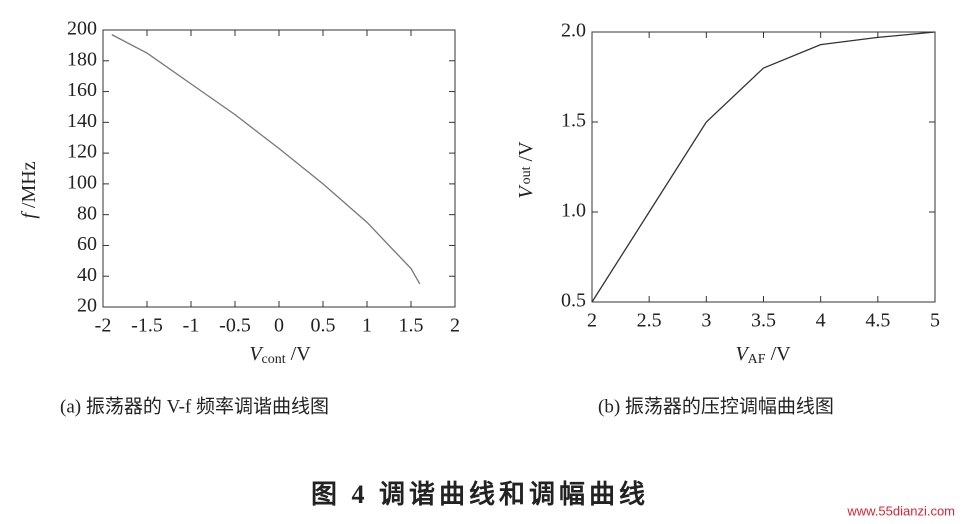 The height and width of the screenshot is (524, 961). I want to click on y-tick-label: 20, so click(87, 306).